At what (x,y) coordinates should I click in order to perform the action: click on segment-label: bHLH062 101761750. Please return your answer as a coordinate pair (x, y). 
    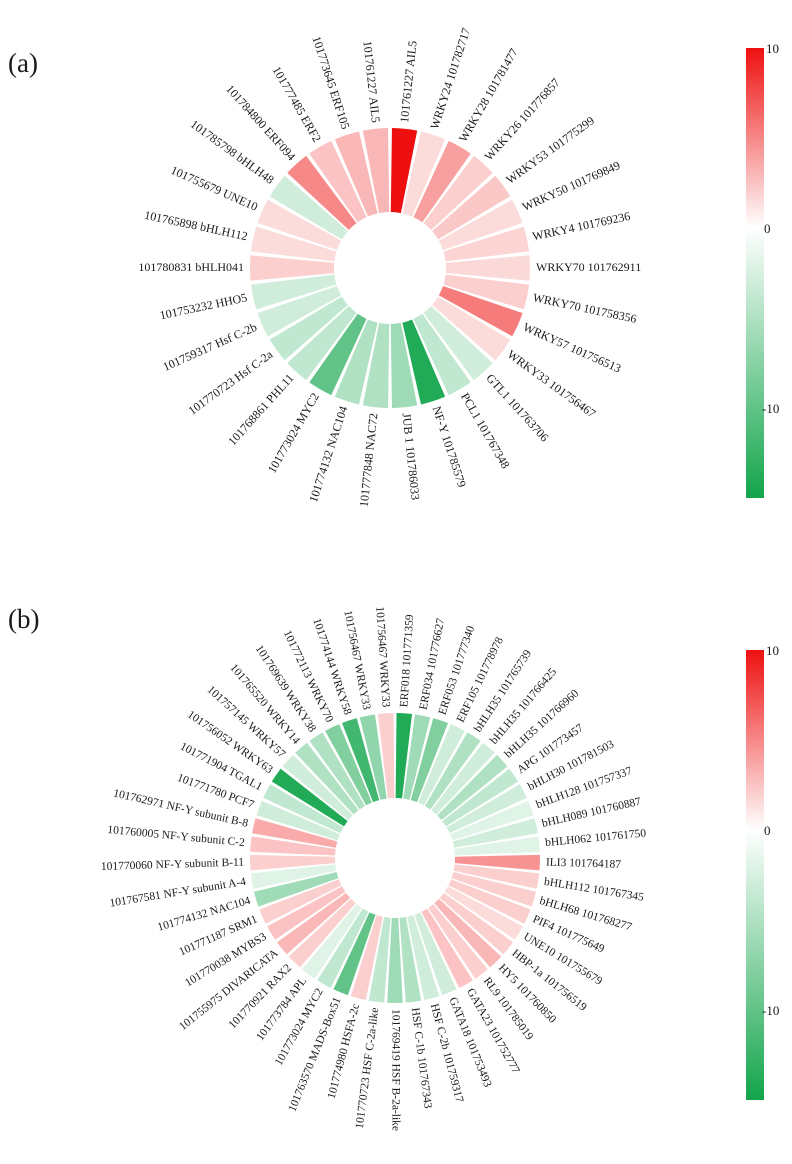
    Looking at the image, I should click on (596, 838).